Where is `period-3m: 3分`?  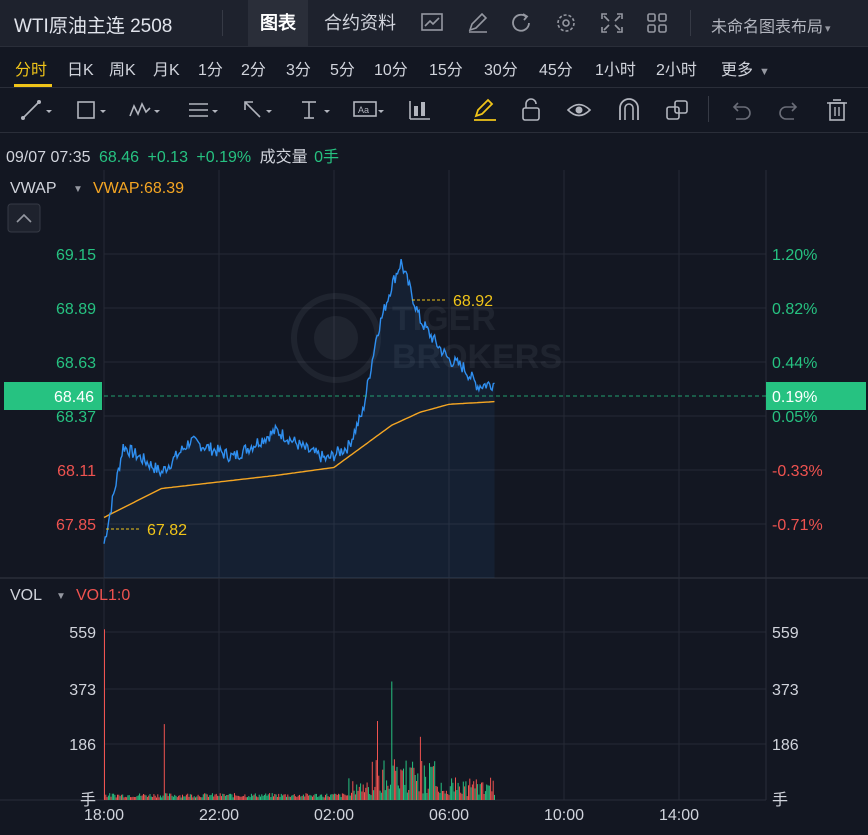 period-3m: 3分 is located at coordinates (298, 70).